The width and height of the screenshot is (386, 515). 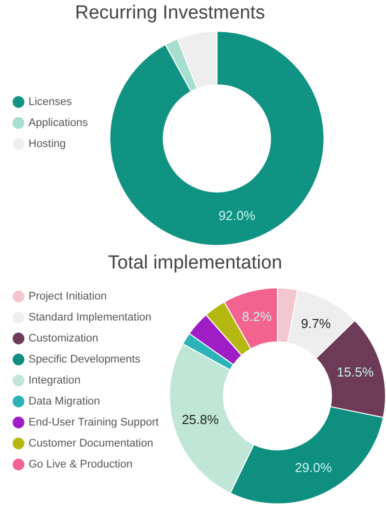 I want to click on legend-label: End-User Training Support, so click(x=93, y=422).